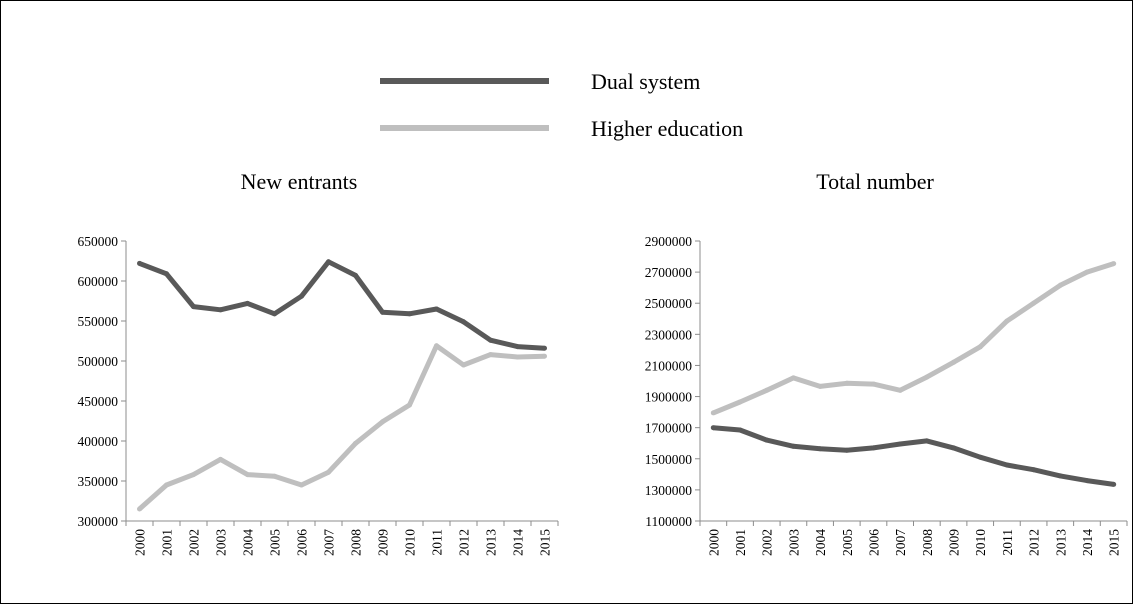  Describe the element at coordinates (329, 542) in the screenshot. I see `x-tick-label: 2007` at that location.